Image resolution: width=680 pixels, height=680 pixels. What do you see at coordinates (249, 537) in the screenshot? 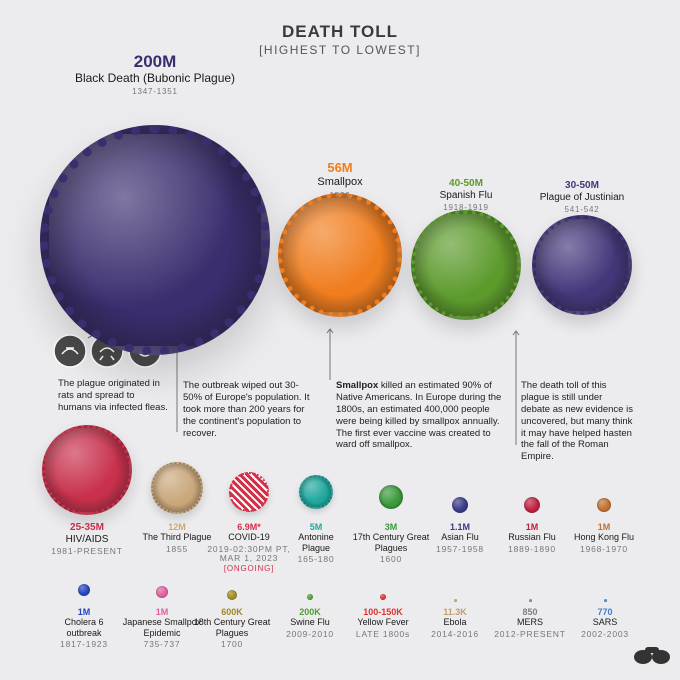
I see `disease-name: COVID-19` at bounding box center [249, 537].